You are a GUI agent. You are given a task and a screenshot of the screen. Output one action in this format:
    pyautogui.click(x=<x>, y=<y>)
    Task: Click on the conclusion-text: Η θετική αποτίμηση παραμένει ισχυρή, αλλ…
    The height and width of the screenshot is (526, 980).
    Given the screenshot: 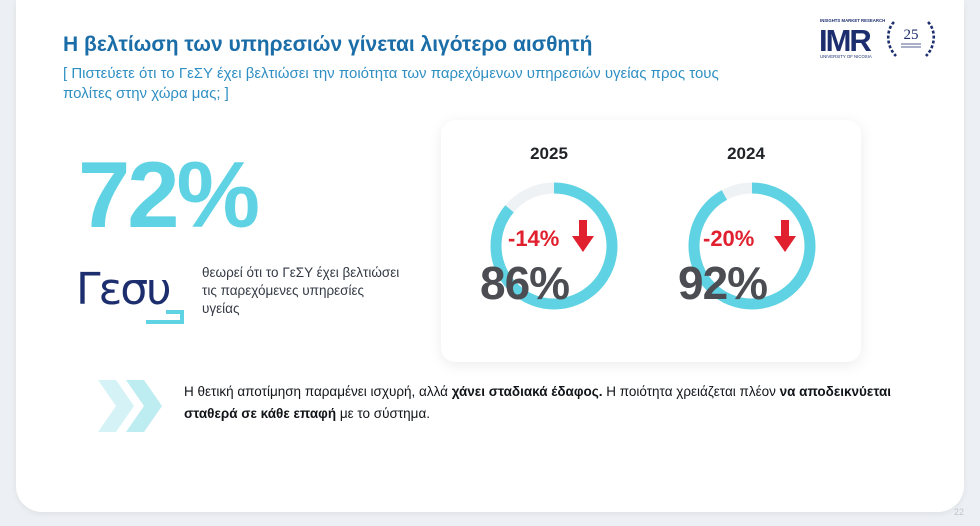 What is the action you would take?
    pyautogui.click(x=538, y=402)
    